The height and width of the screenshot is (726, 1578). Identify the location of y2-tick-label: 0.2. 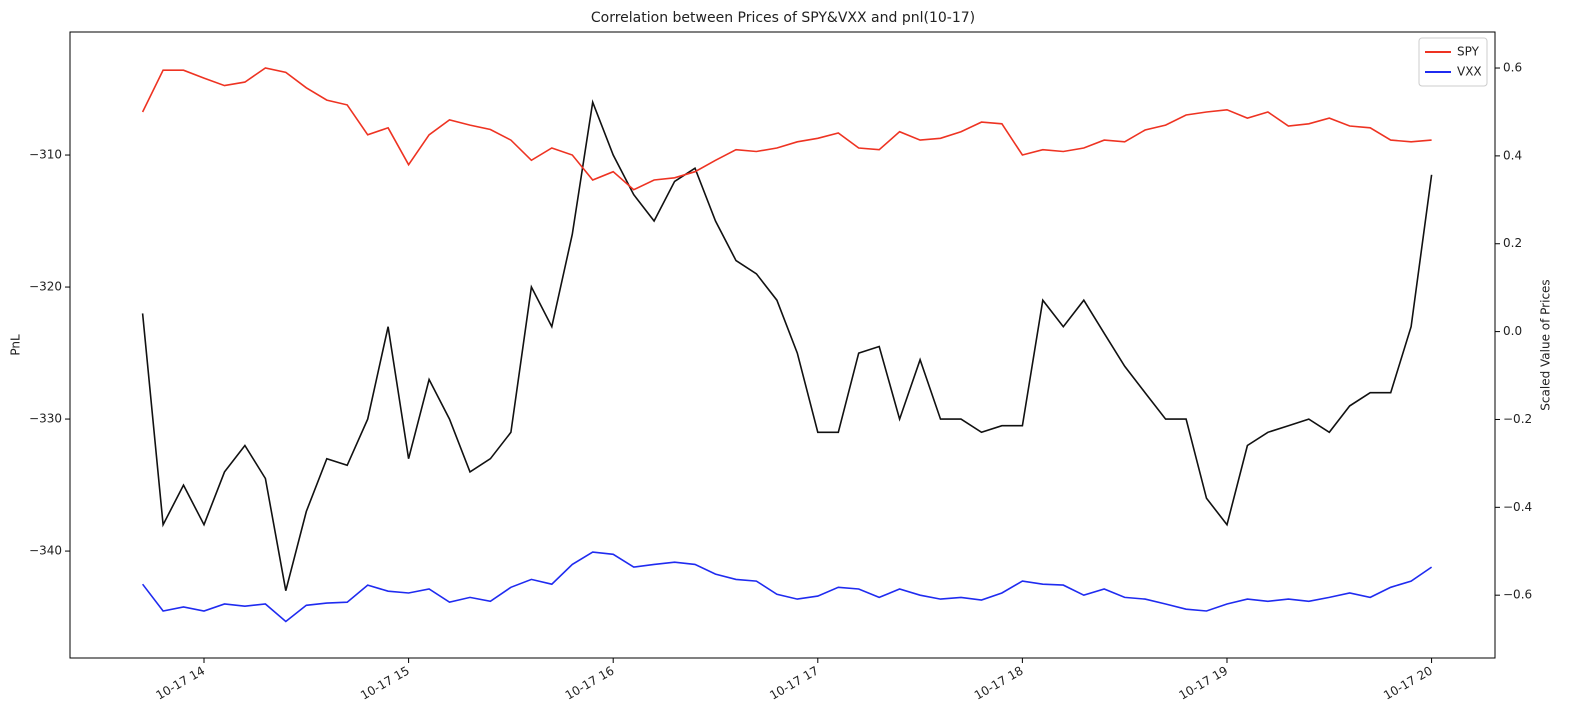
(1512, 243).